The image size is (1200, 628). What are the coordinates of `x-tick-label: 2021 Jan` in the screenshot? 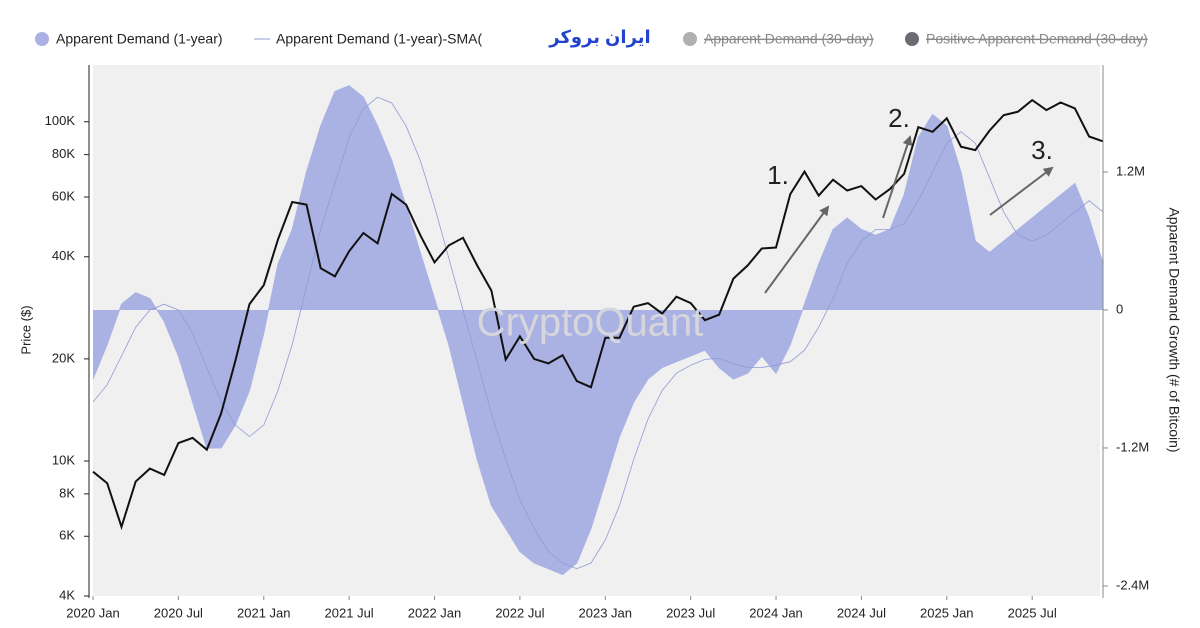 It's located at (264, 612).